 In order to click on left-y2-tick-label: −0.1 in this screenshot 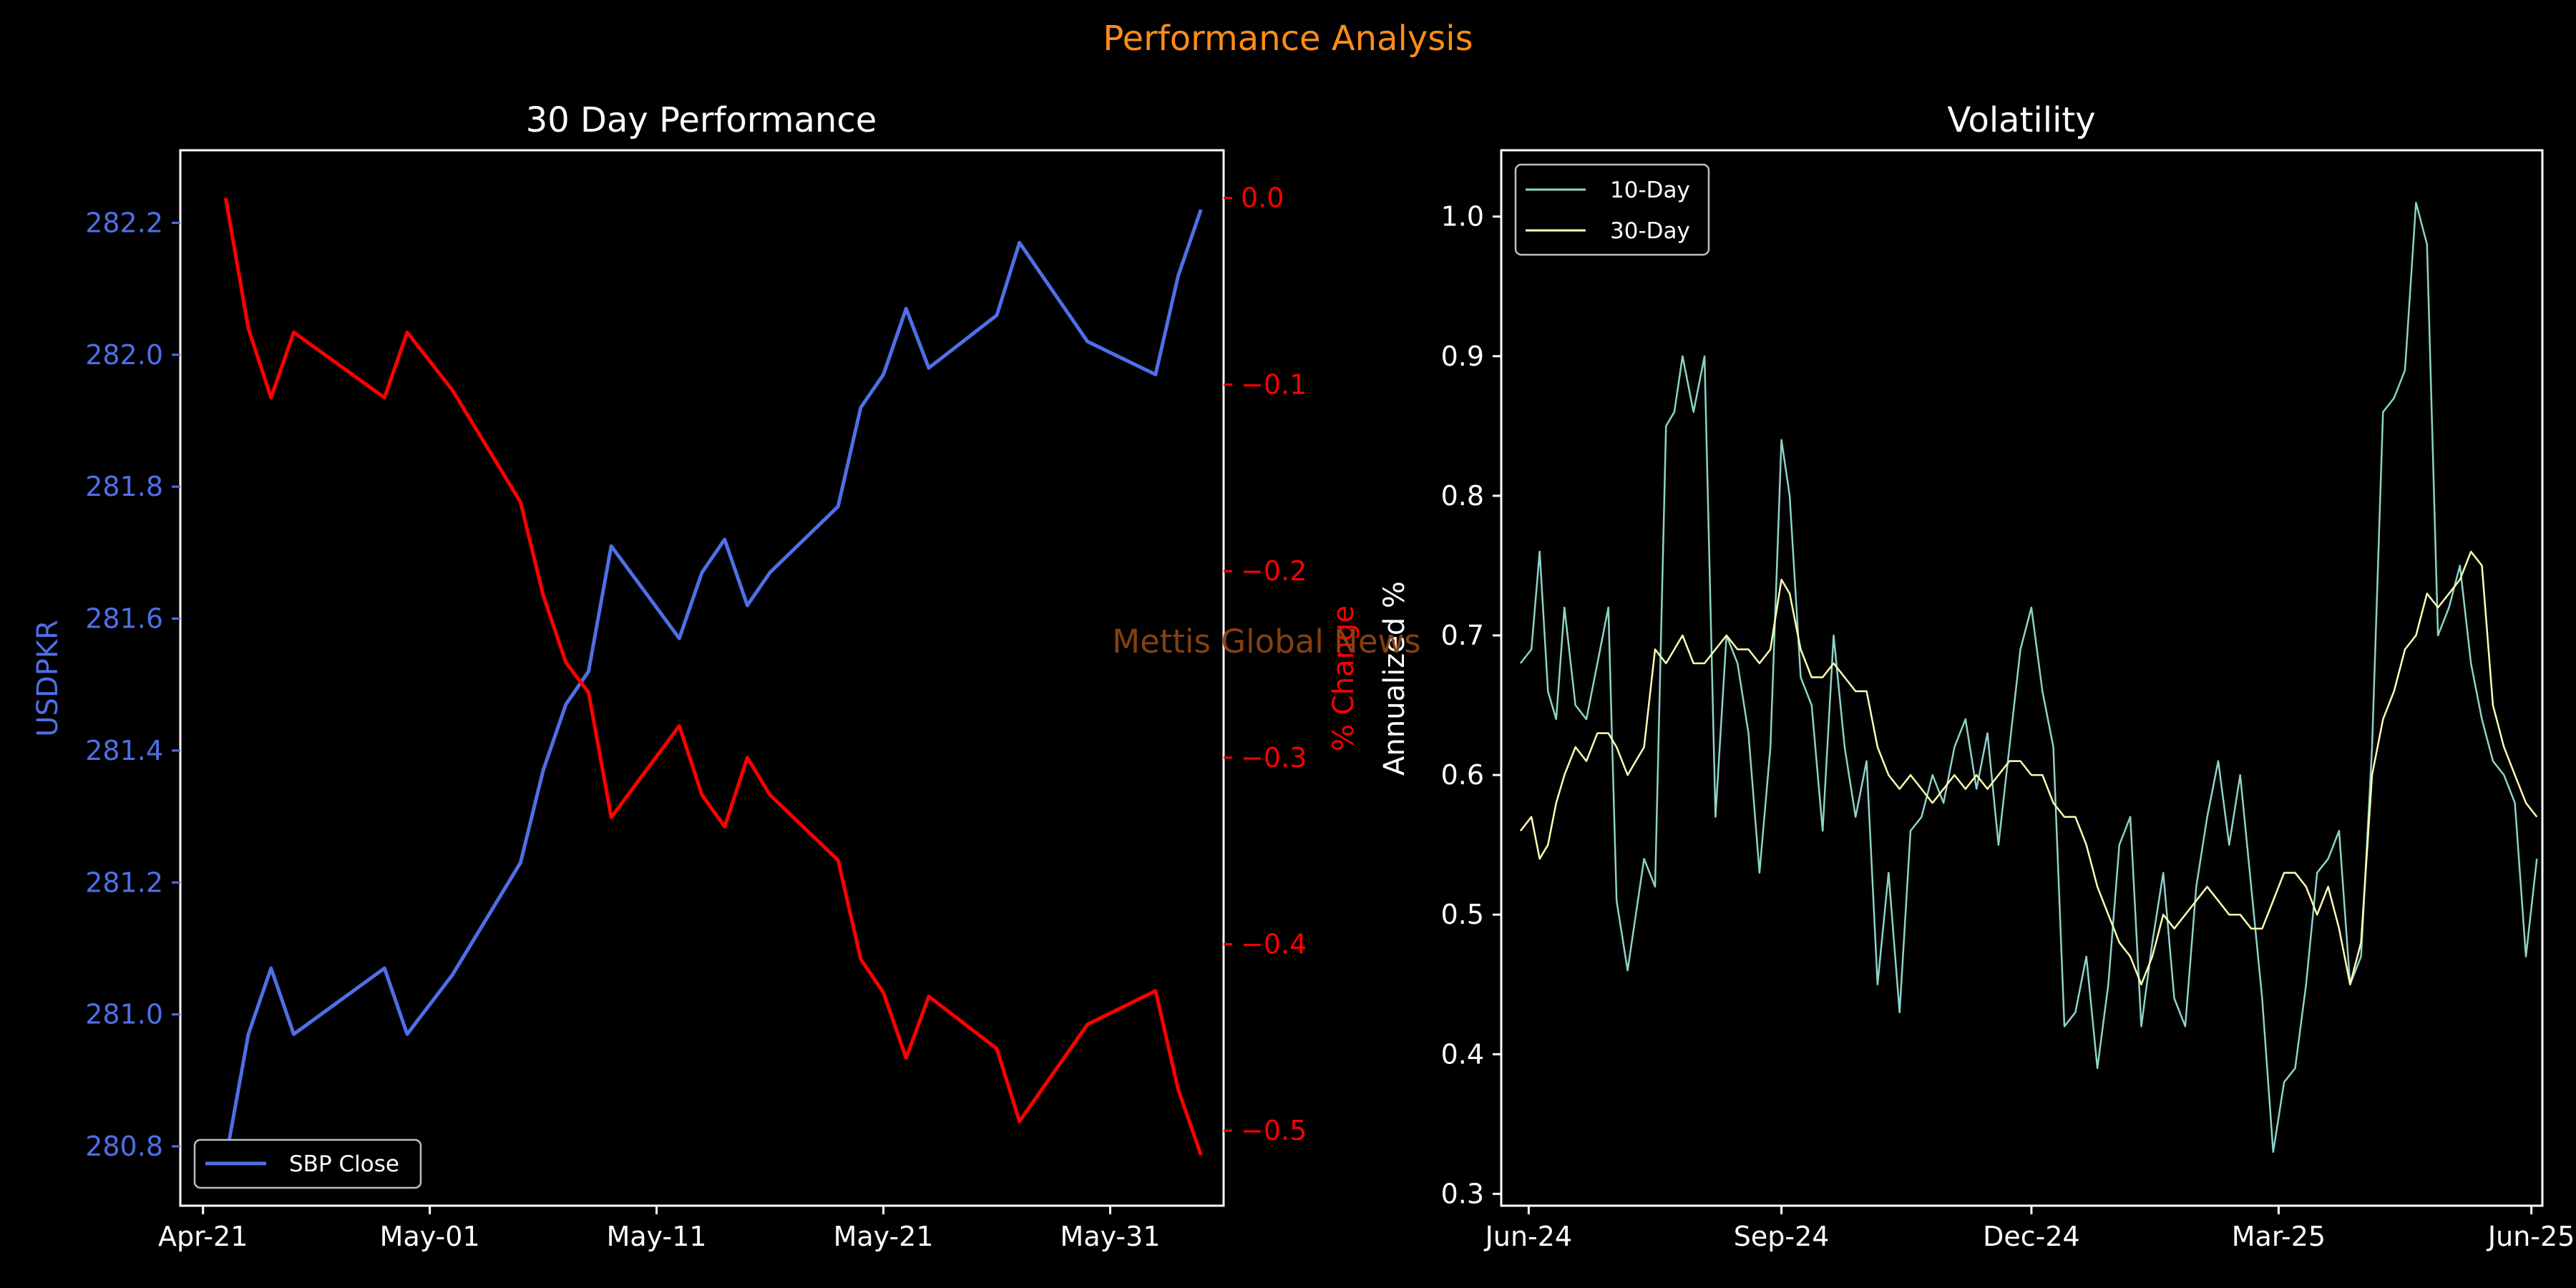, I will do `click(1274, 384)`.